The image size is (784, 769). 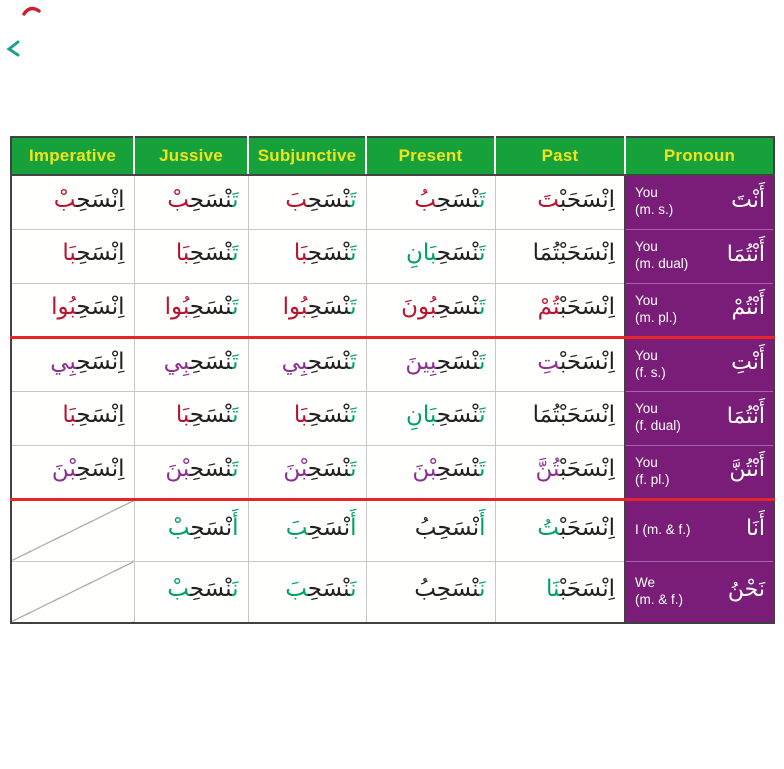 What do you see at coordinates (191, 311) in the screenshot?
I see `jussive-cell: تَ‍‍نْسَحِ‍‍بُوا` at bounding box center [191, 311].